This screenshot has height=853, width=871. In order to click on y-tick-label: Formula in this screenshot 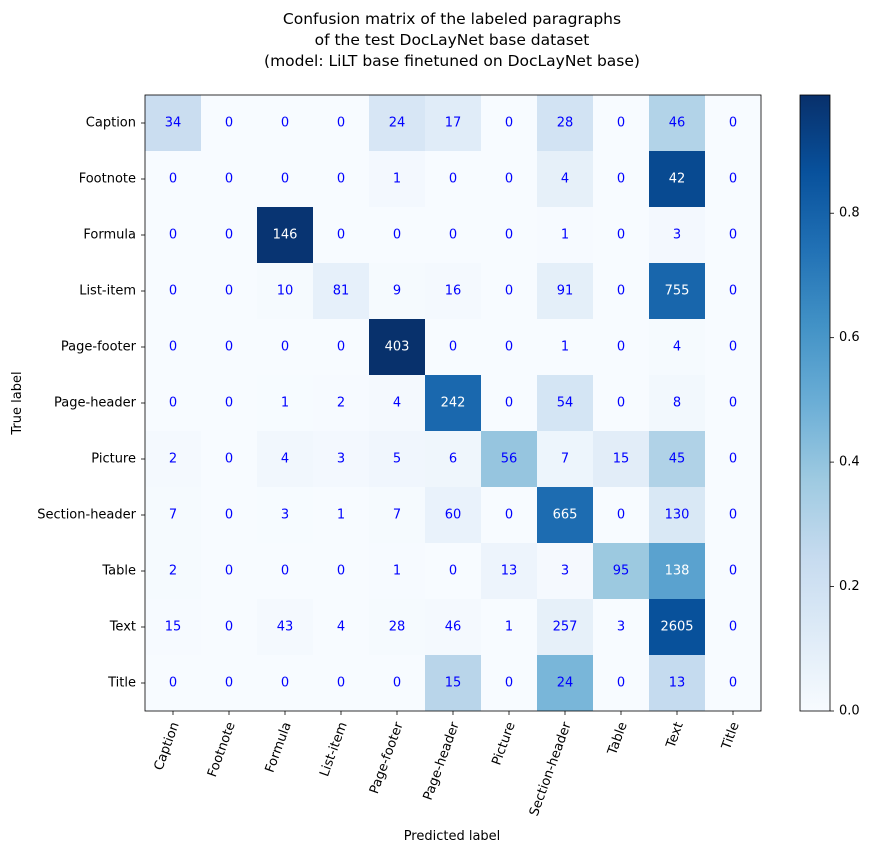, I will do `click(109, 235)`.